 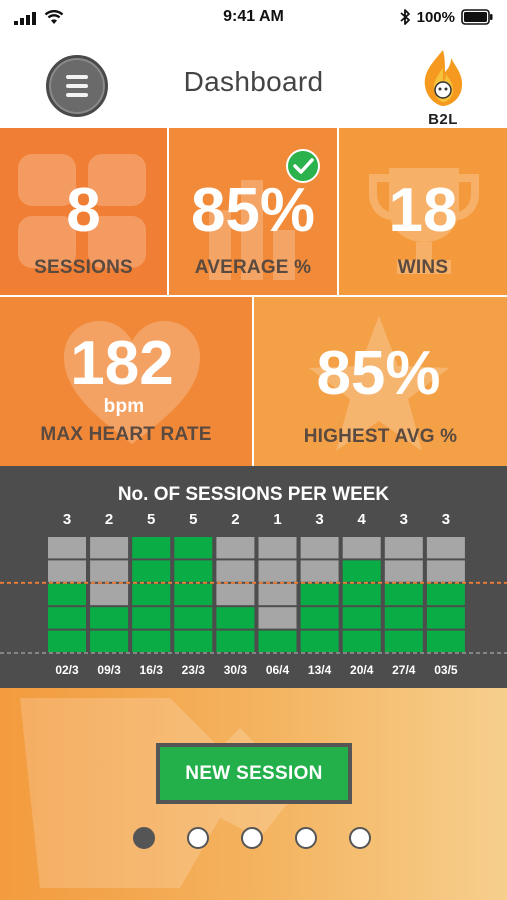 What do you see at coordinates (443, 119) in the screenshot?
I see `logo-text: B2L` at bounding box center [443, 119].